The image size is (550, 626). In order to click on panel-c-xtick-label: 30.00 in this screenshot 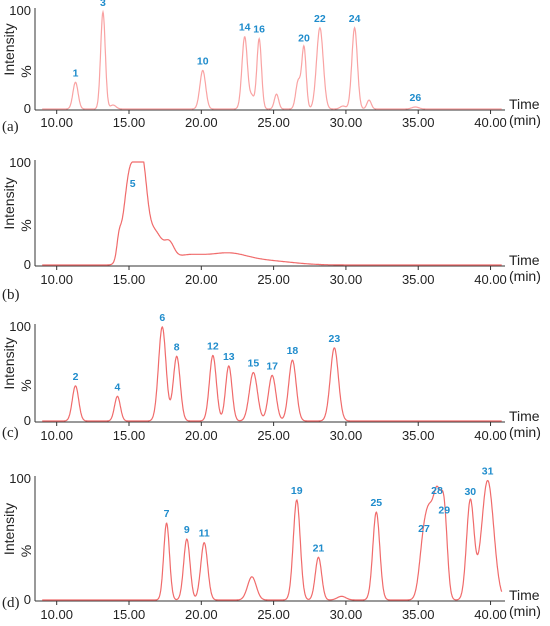, I will do `click(346, 435)`.